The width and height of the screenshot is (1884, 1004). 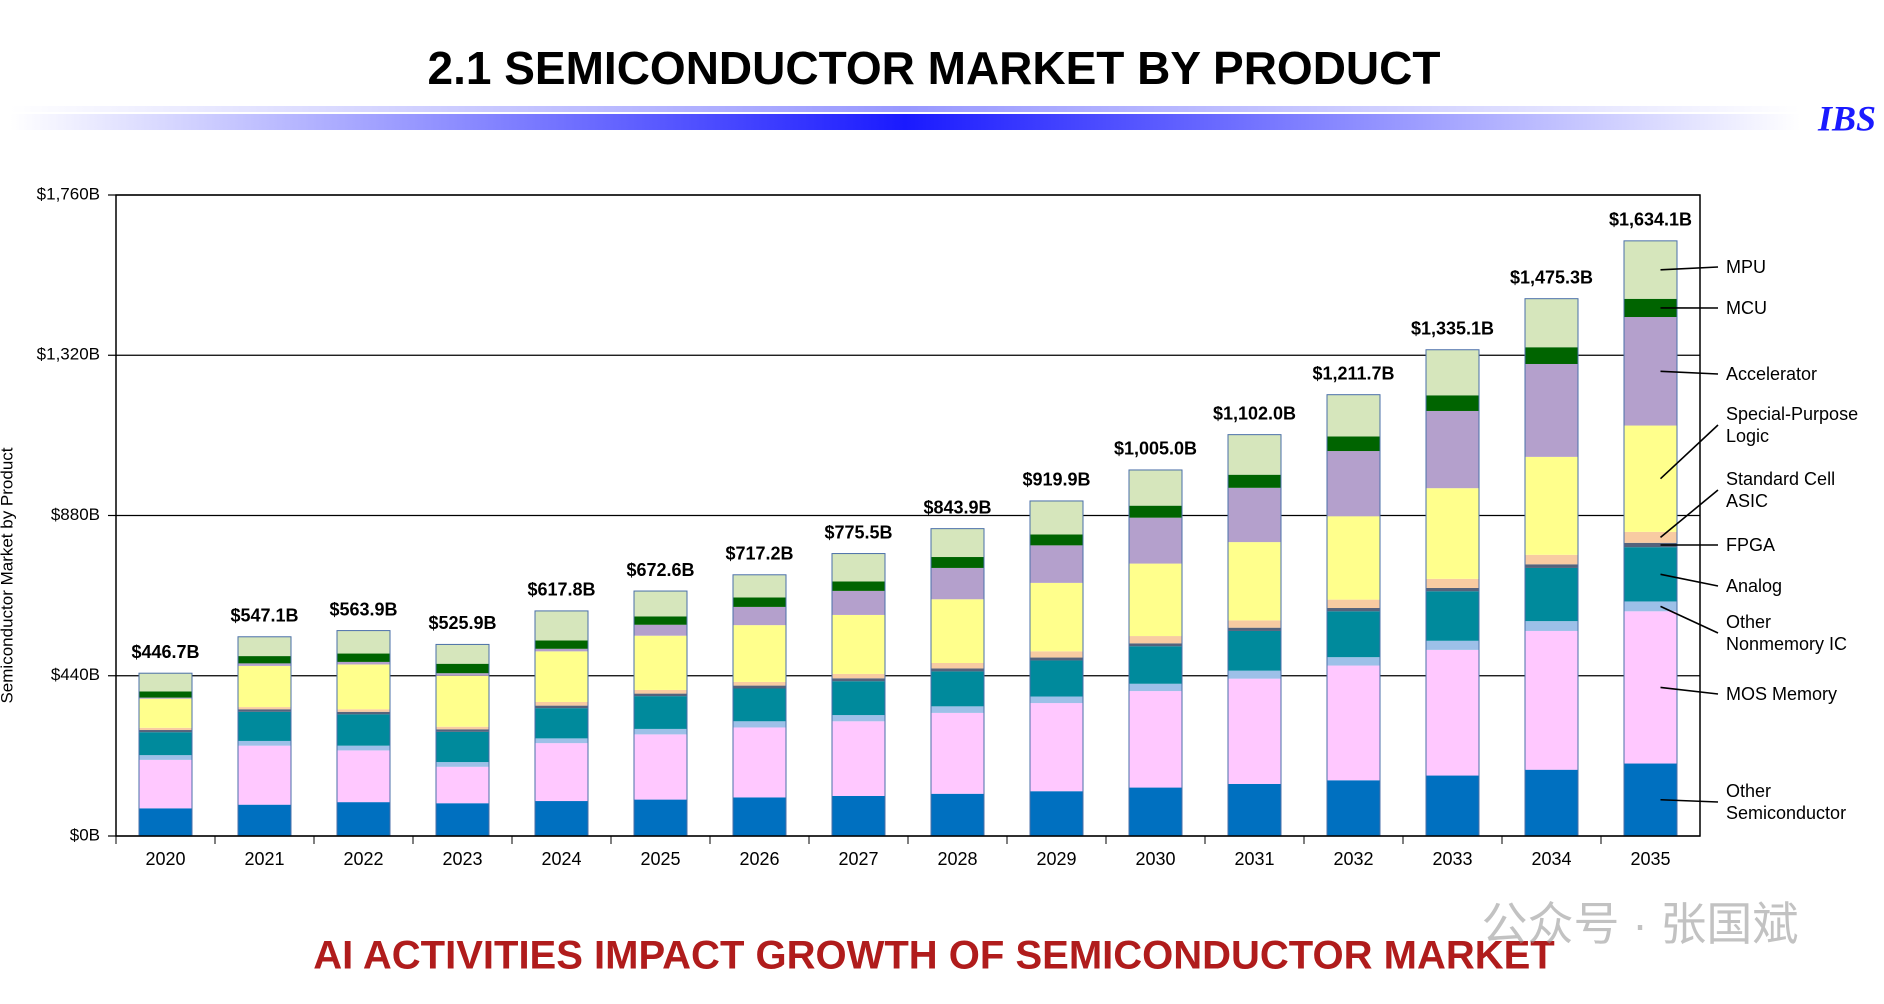 What do you see at coordinates (957, 507) in the screenshot?
I see `total-label: $843.9B` at bounding box center [957, 507].